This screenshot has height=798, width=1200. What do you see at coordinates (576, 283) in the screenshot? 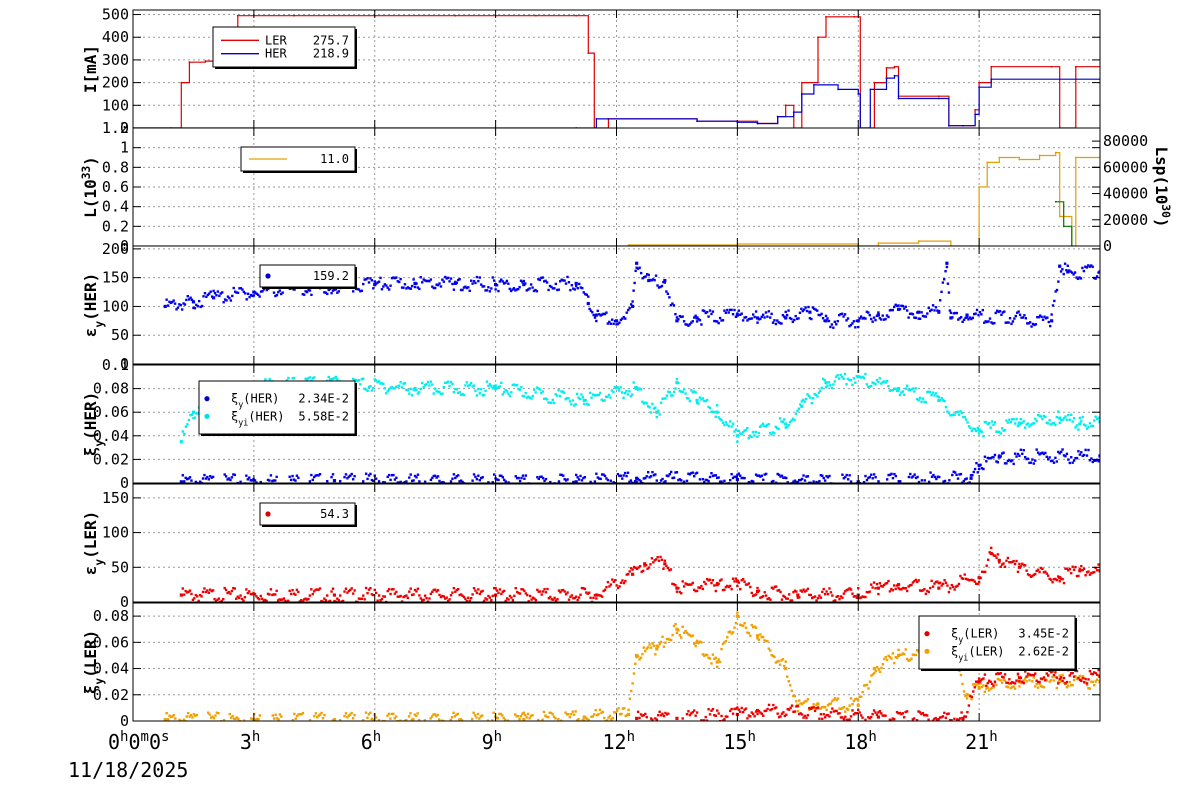
I see `series-3-1-point` at bounding box center [576, 283].